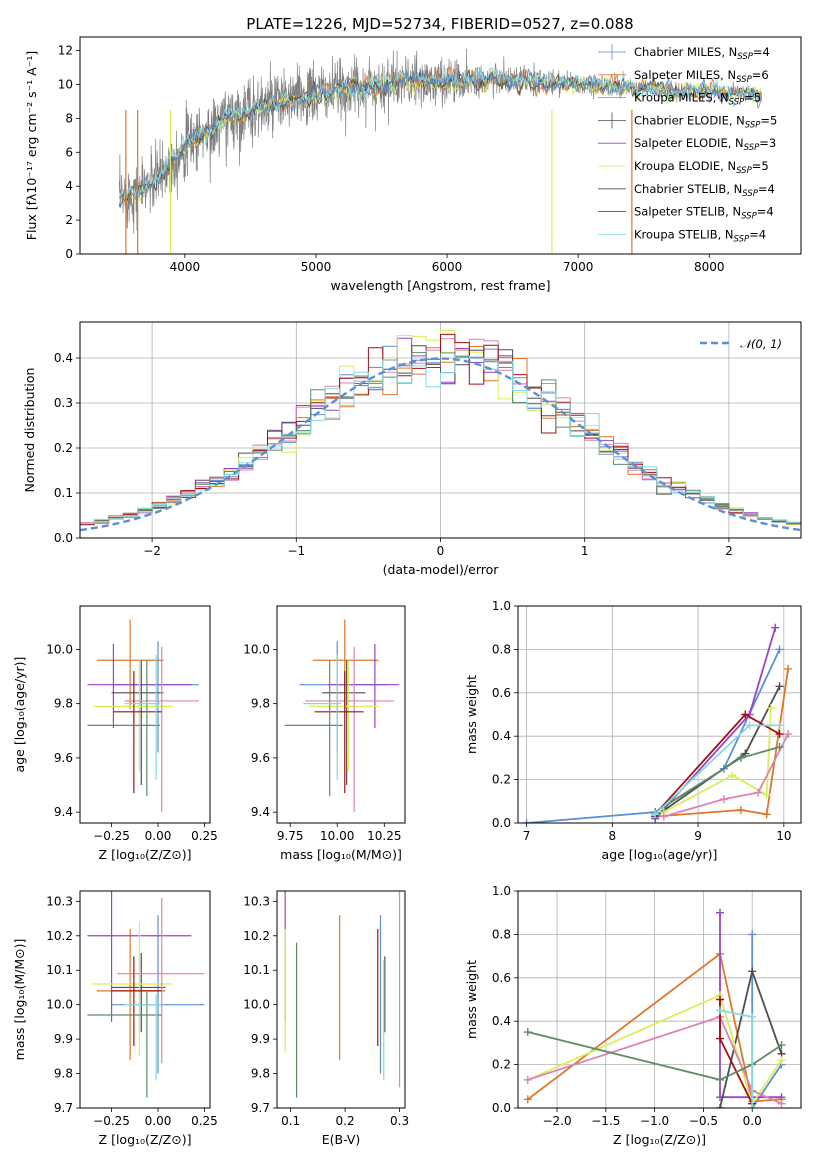 The width and height of the screenshot is (819, 1170). What do you see at coordinates (501, 693) in the screenshot?
I see `y-tick-label: 0.6` at bounding box center [501, 693].